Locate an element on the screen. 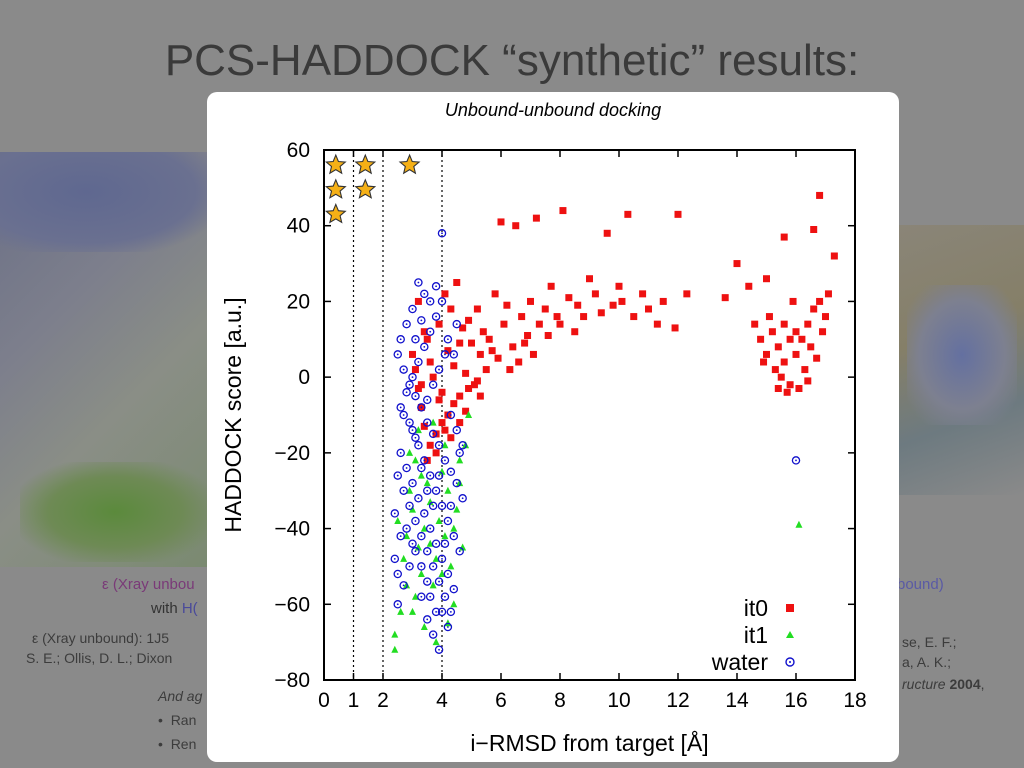 Image resolution: width=1024 pixels, height=768 pixels. legend-marker-it0 is located at coordinates (790, 608).